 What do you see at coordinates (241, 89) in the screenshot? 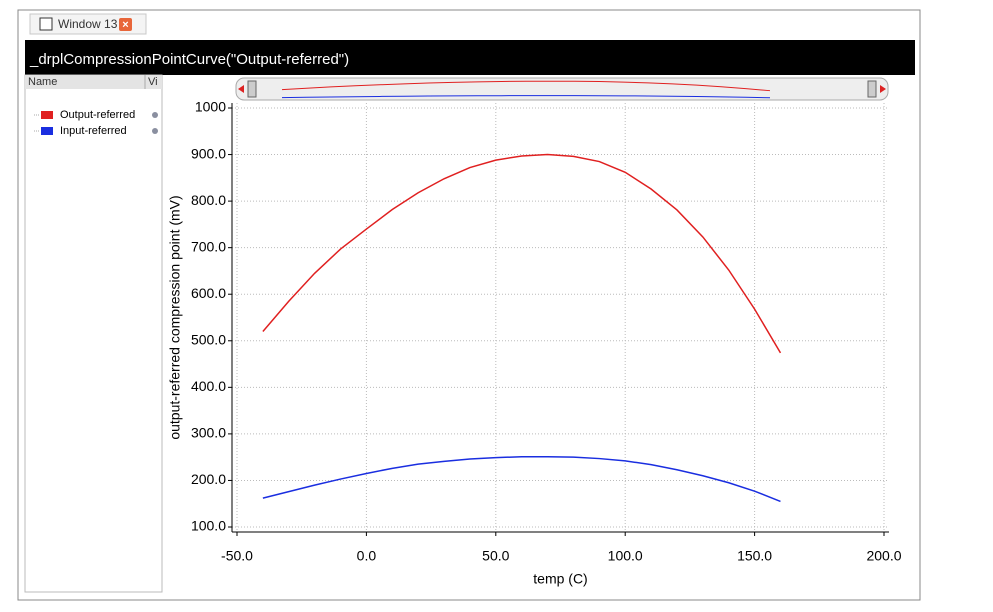
I see `scroll-arrow-left` at bounding box center [241, 89].